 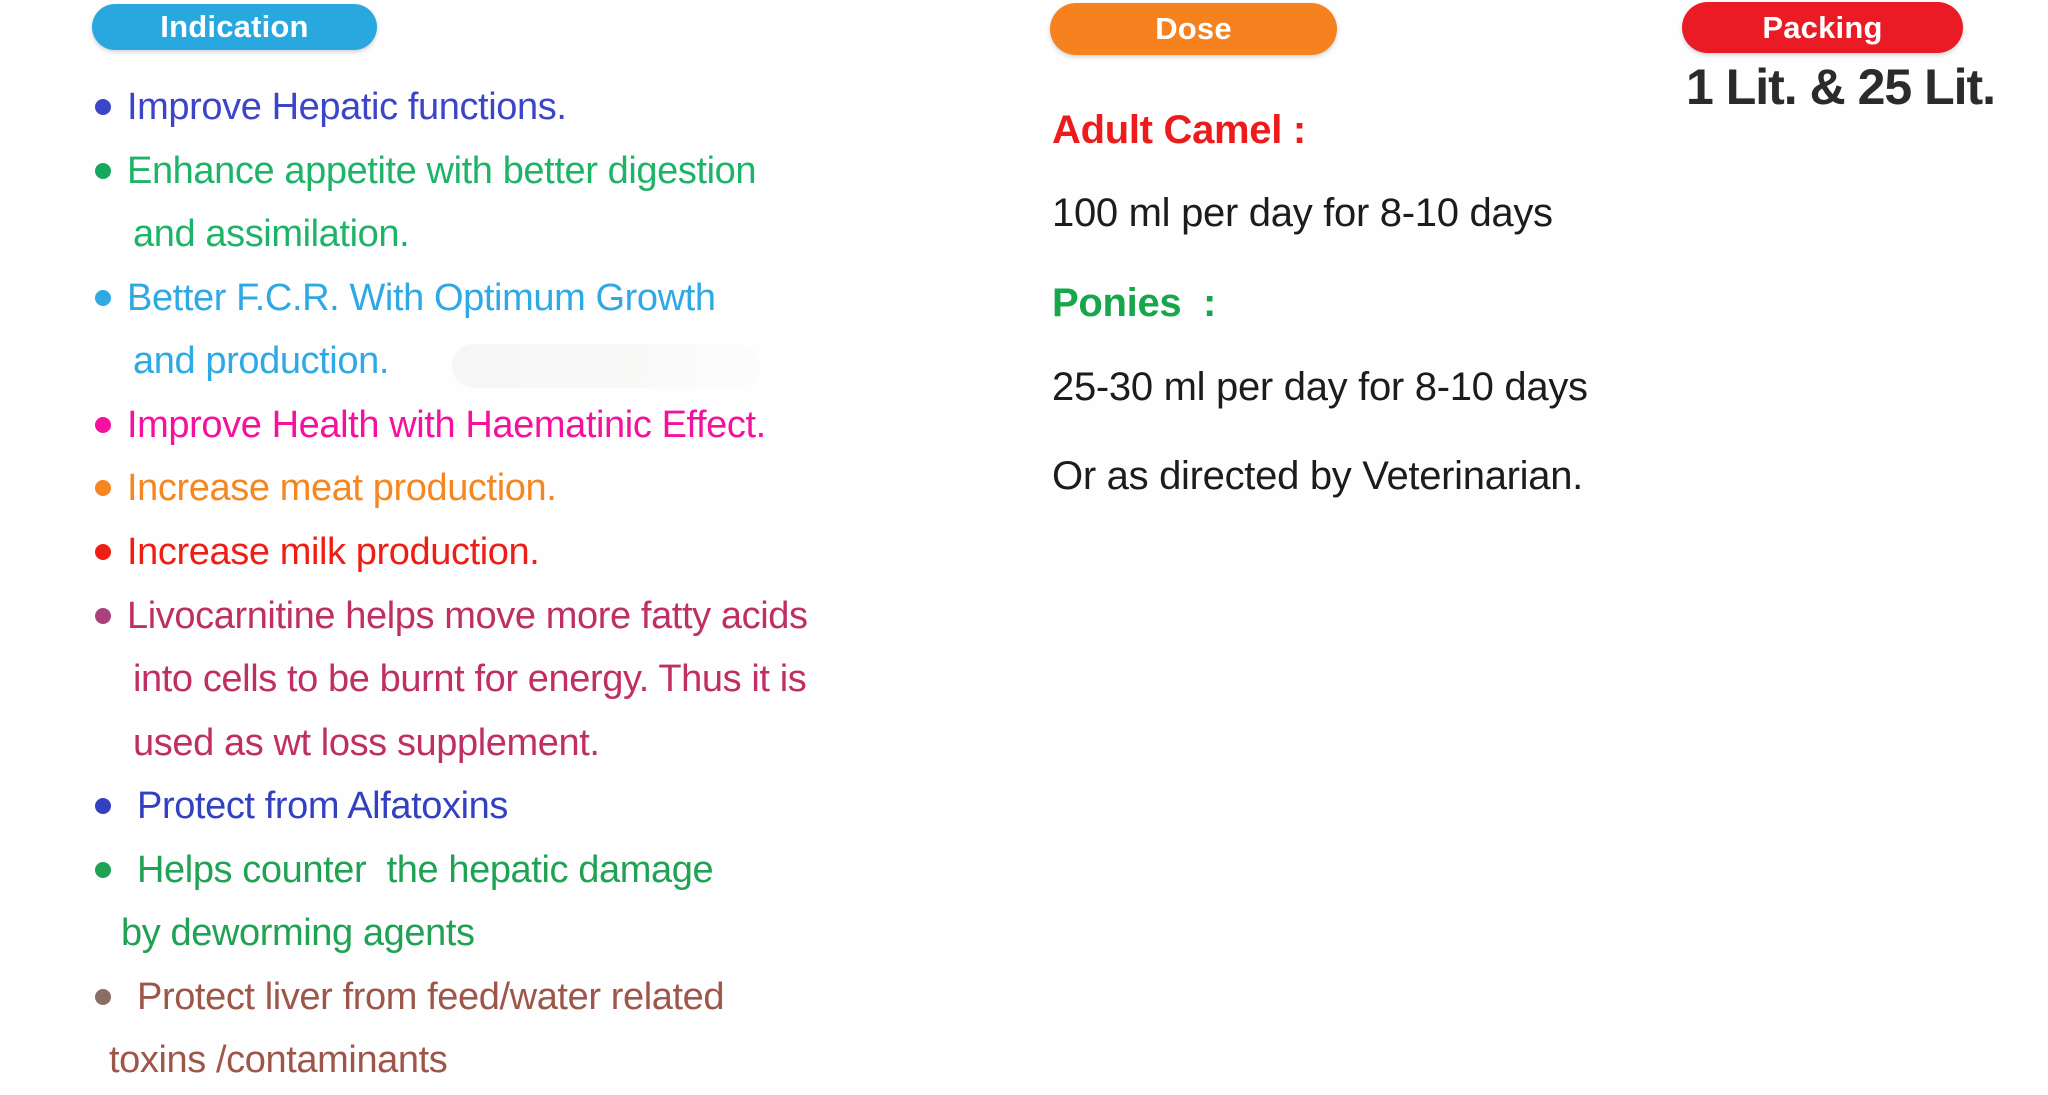 What do you see at coordinates (342, 487) in the screenshot?
I see `indication-item-text: Increase meat production.` at bounding box center [342, 487].